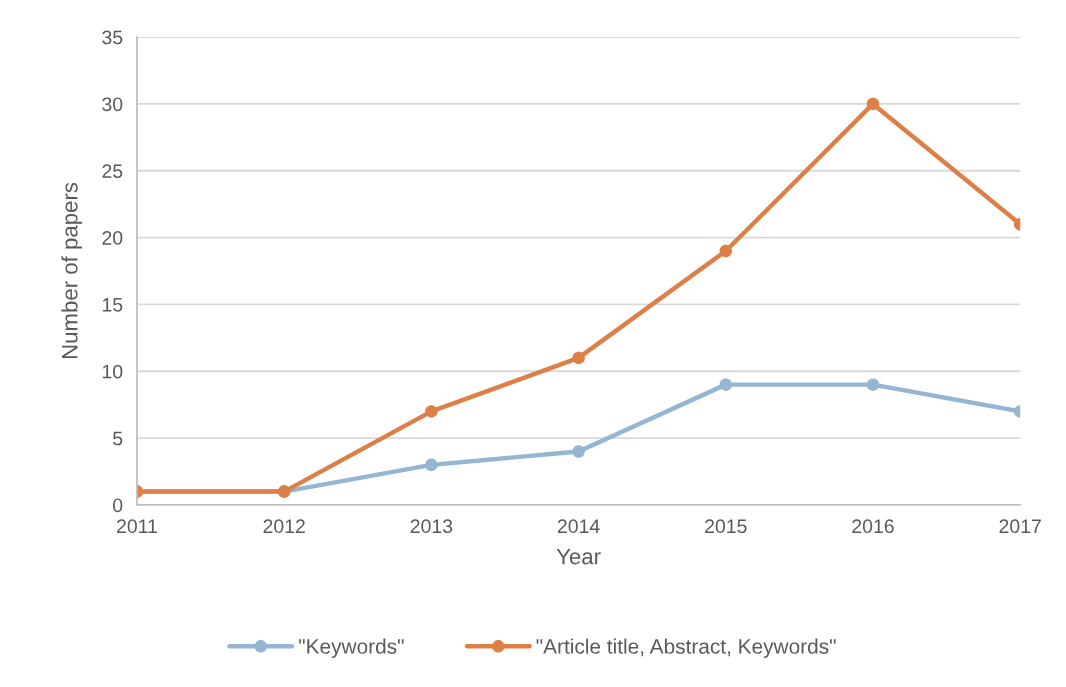 The image size is (1066, 687). Describe the element at coordinates (118, 505) in the screenshot. I see `y-tick-label: 0` at that location.